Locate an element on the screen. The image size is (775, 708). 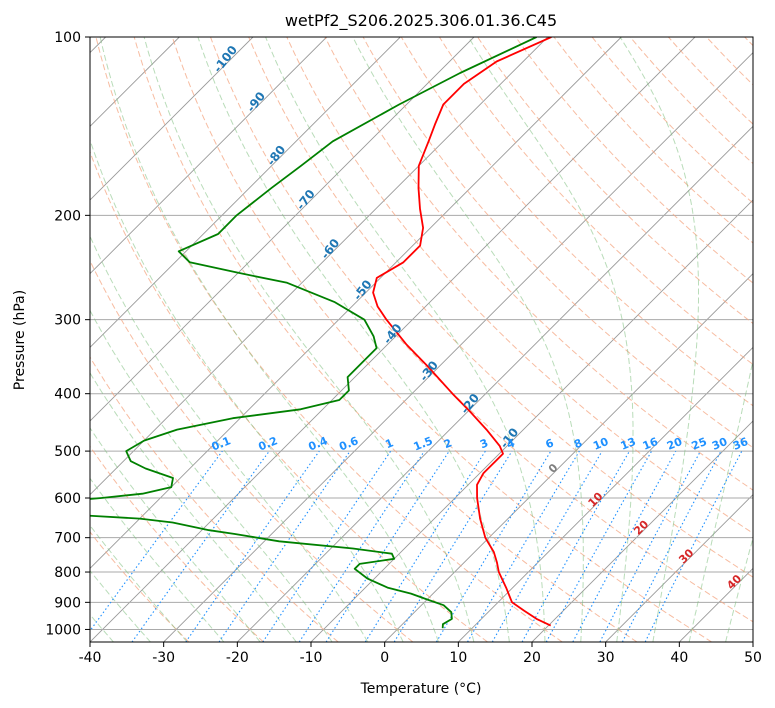
mixing-ratio-label: 16 is located at coordinates (650, 444).